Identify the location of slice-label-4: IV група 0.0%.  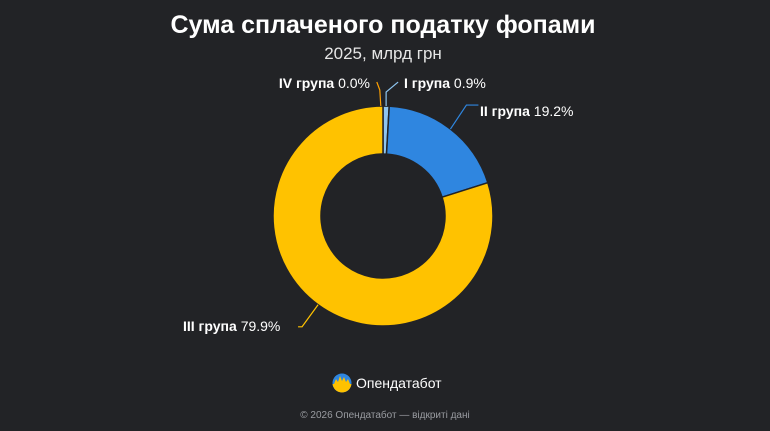
(324, 83).